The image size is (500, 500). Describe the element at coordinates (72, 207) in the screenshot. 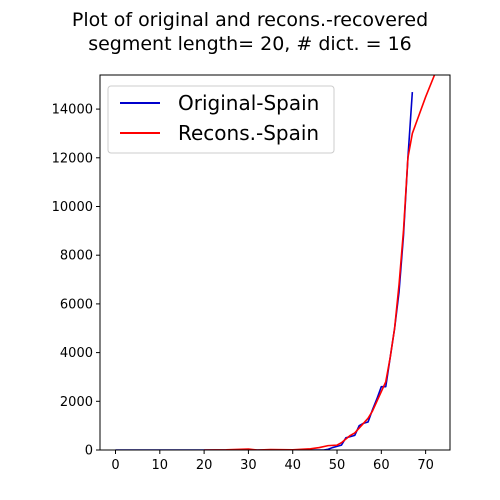

I see `y-tick-label: 10000` at that location.